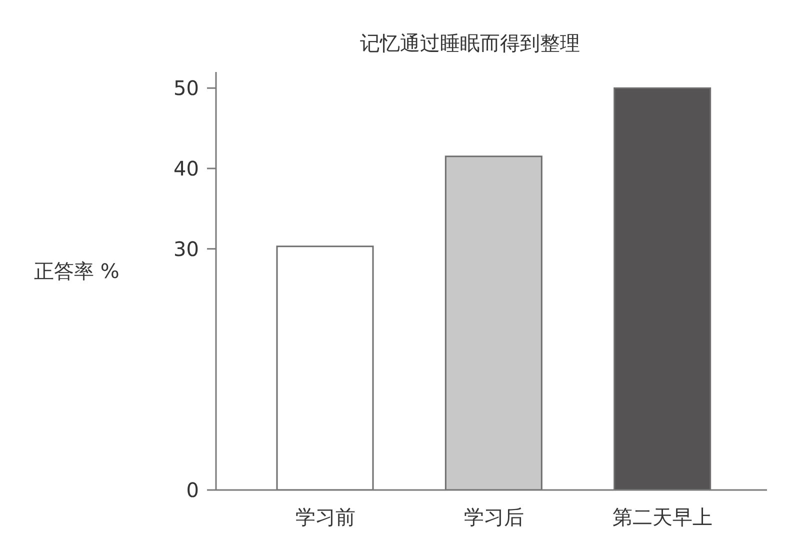  I want to click on y-tick-label: 50, so click(186, 88).